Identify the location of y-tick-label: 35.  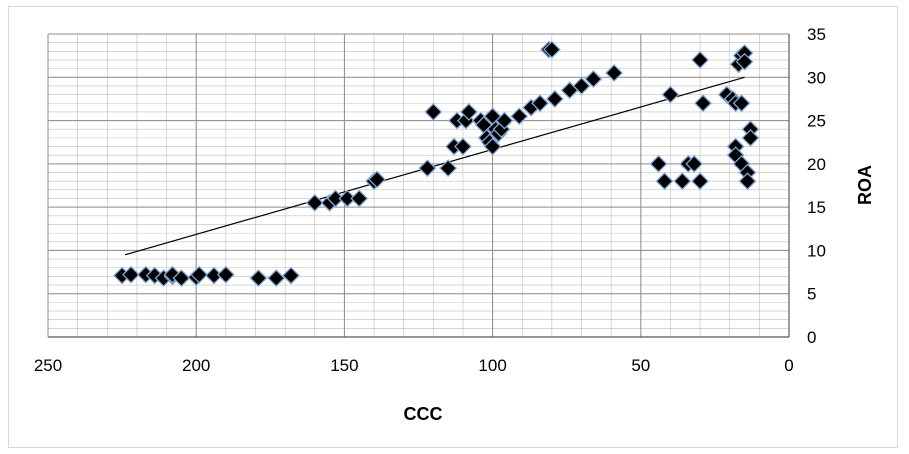
(816, 34).